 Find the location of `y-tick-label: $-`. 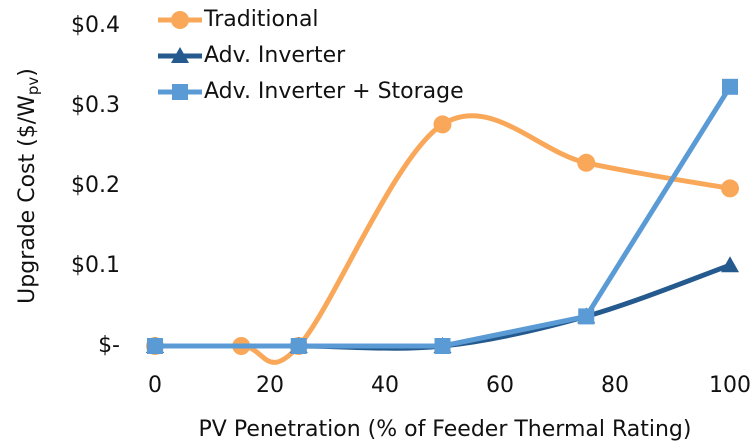

y-tick-label: $- is located at coordinates (109, 345).